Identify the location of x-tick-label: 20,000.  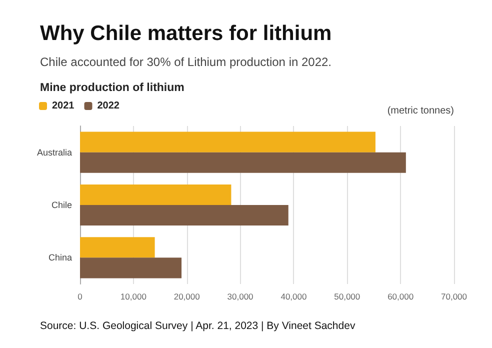
(187, 297).